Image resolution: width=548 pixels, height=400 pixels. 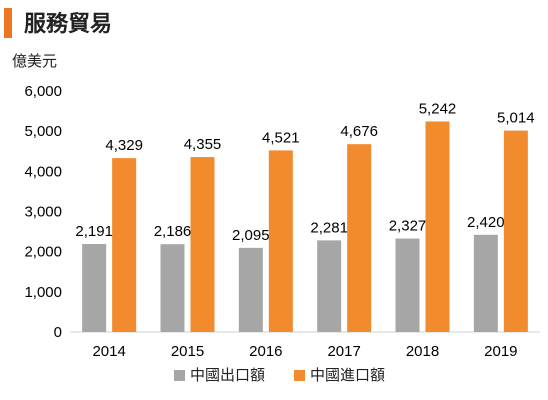 I want to click on x-tick-label: 2017, so click(x=343, y=351).